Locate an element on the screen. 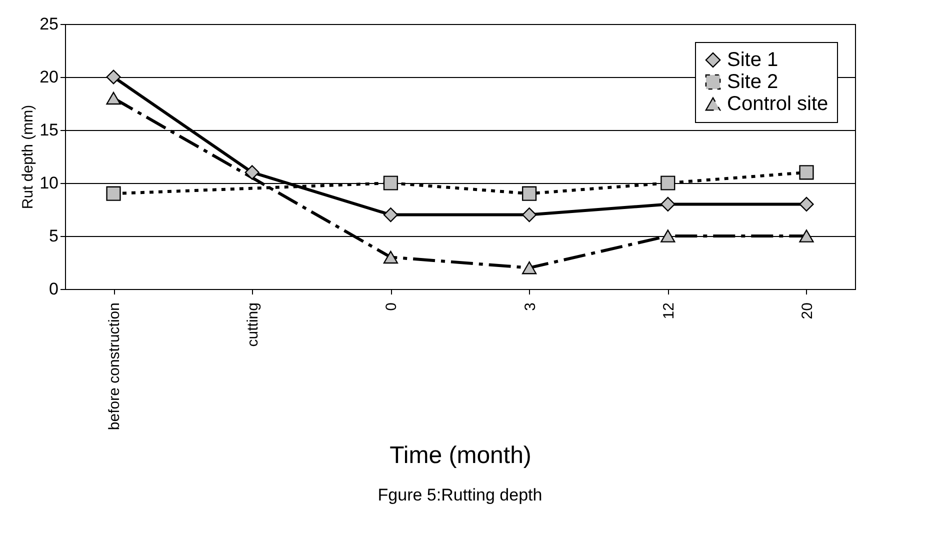  x-tick-label: before construction is located at coordinates (115, 366).